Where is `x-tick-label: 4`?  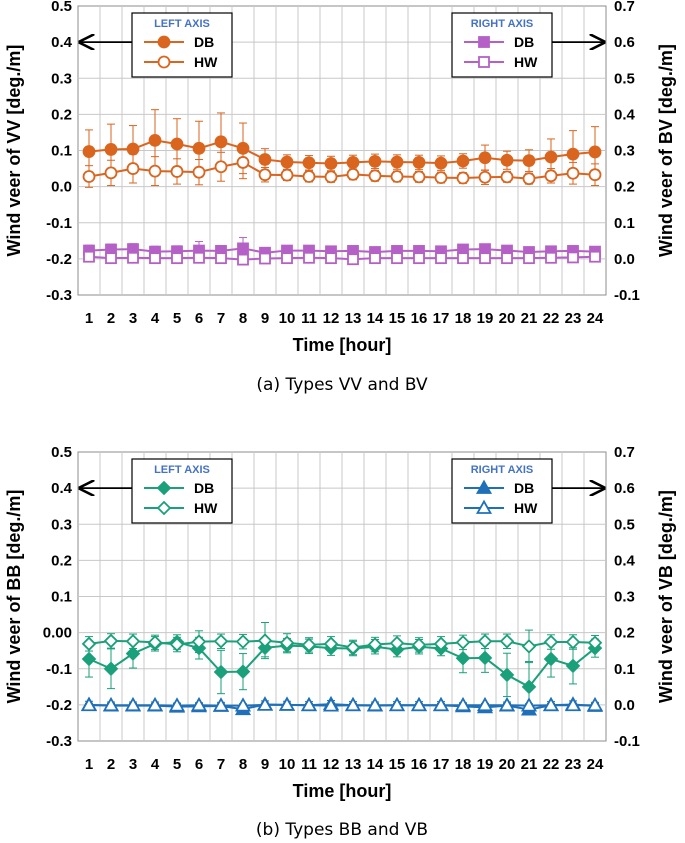
x-tick-label: 4 is located at coordinates (155, 764).